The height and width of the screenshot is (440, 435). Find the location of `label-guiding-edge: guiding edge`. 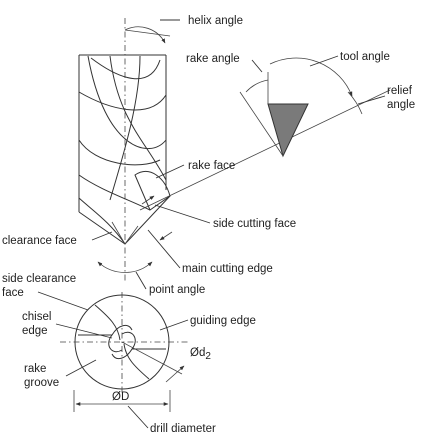

label-guiding-edge: guiding edge is located at coordinates (223, 321).